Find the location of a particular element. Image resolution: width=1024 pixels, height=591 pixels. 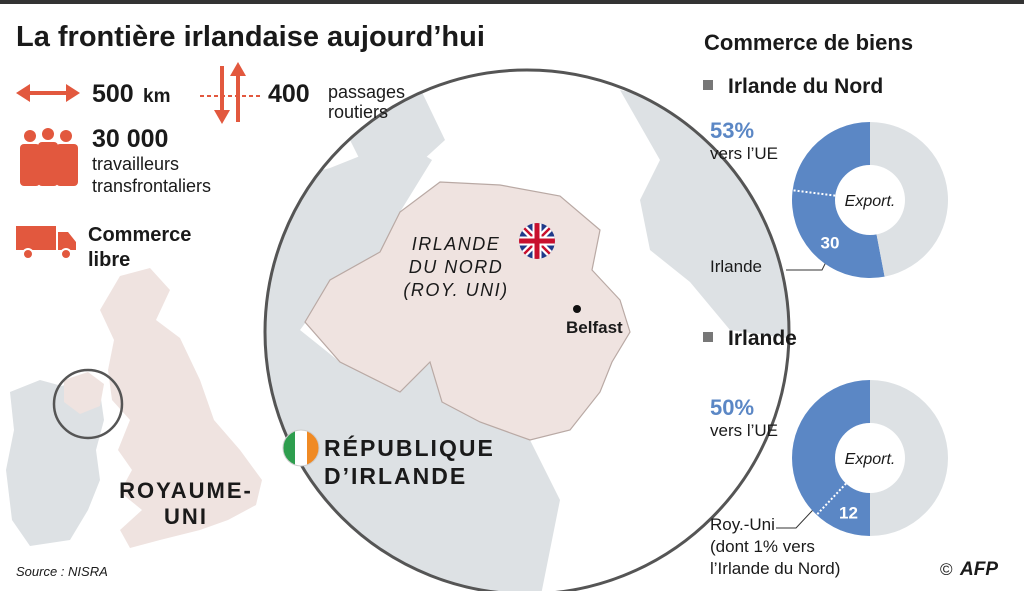

split-label: (dont 1% vers is located at coordinates (762, 546).